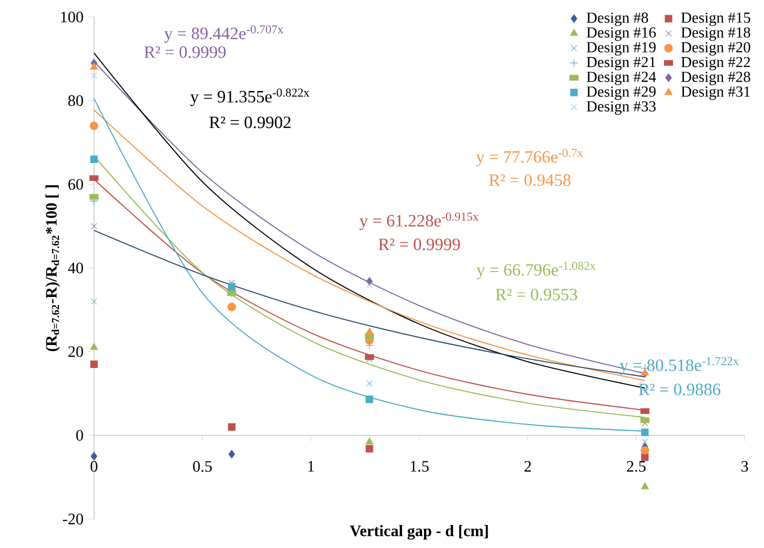  I want to click on annotation: y = 61.228e$^{-0.915x}$, so click(419, 221).